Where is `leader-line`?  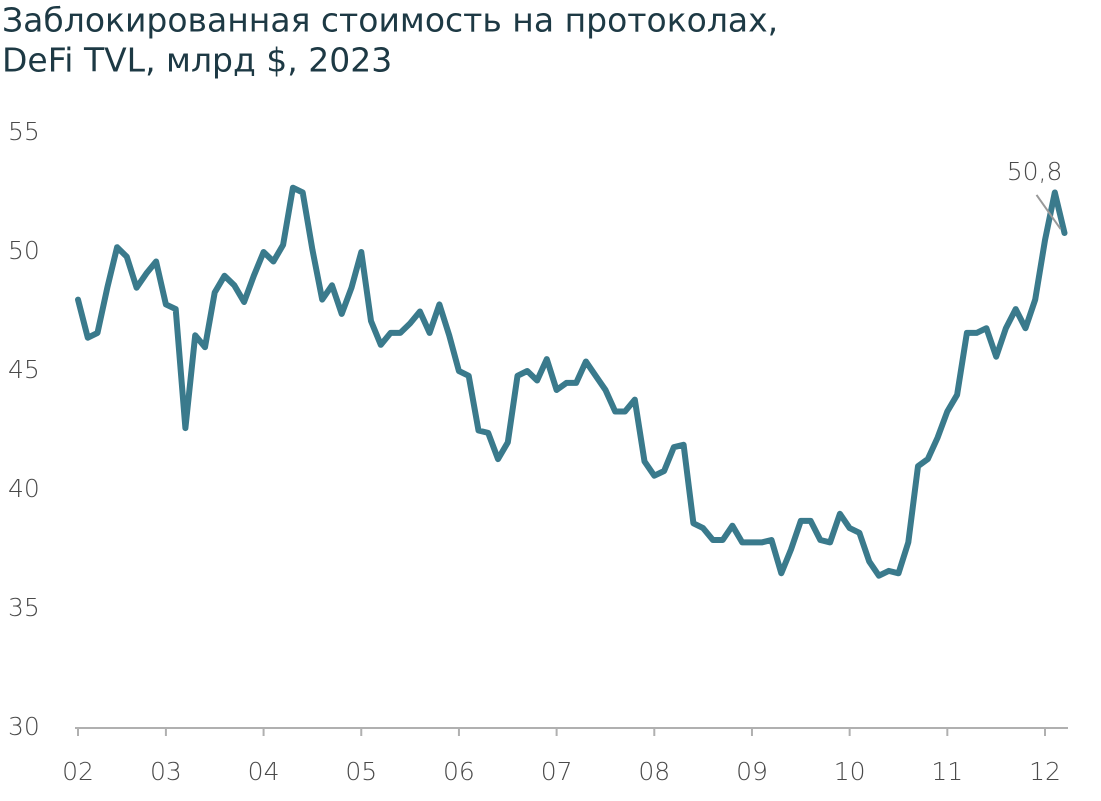 leader-line is located at coordinates (1048, 212).